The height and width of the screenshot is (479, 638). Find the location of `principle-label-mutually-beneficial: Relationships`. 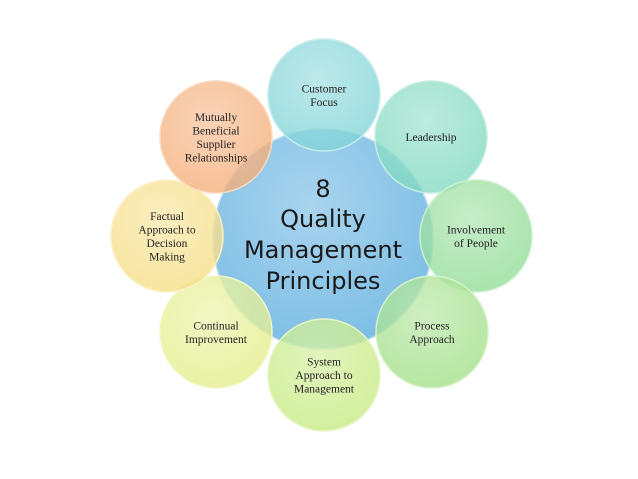

principle-label-mutually-beneficial: Relationships is located at coordinates (216, 158).